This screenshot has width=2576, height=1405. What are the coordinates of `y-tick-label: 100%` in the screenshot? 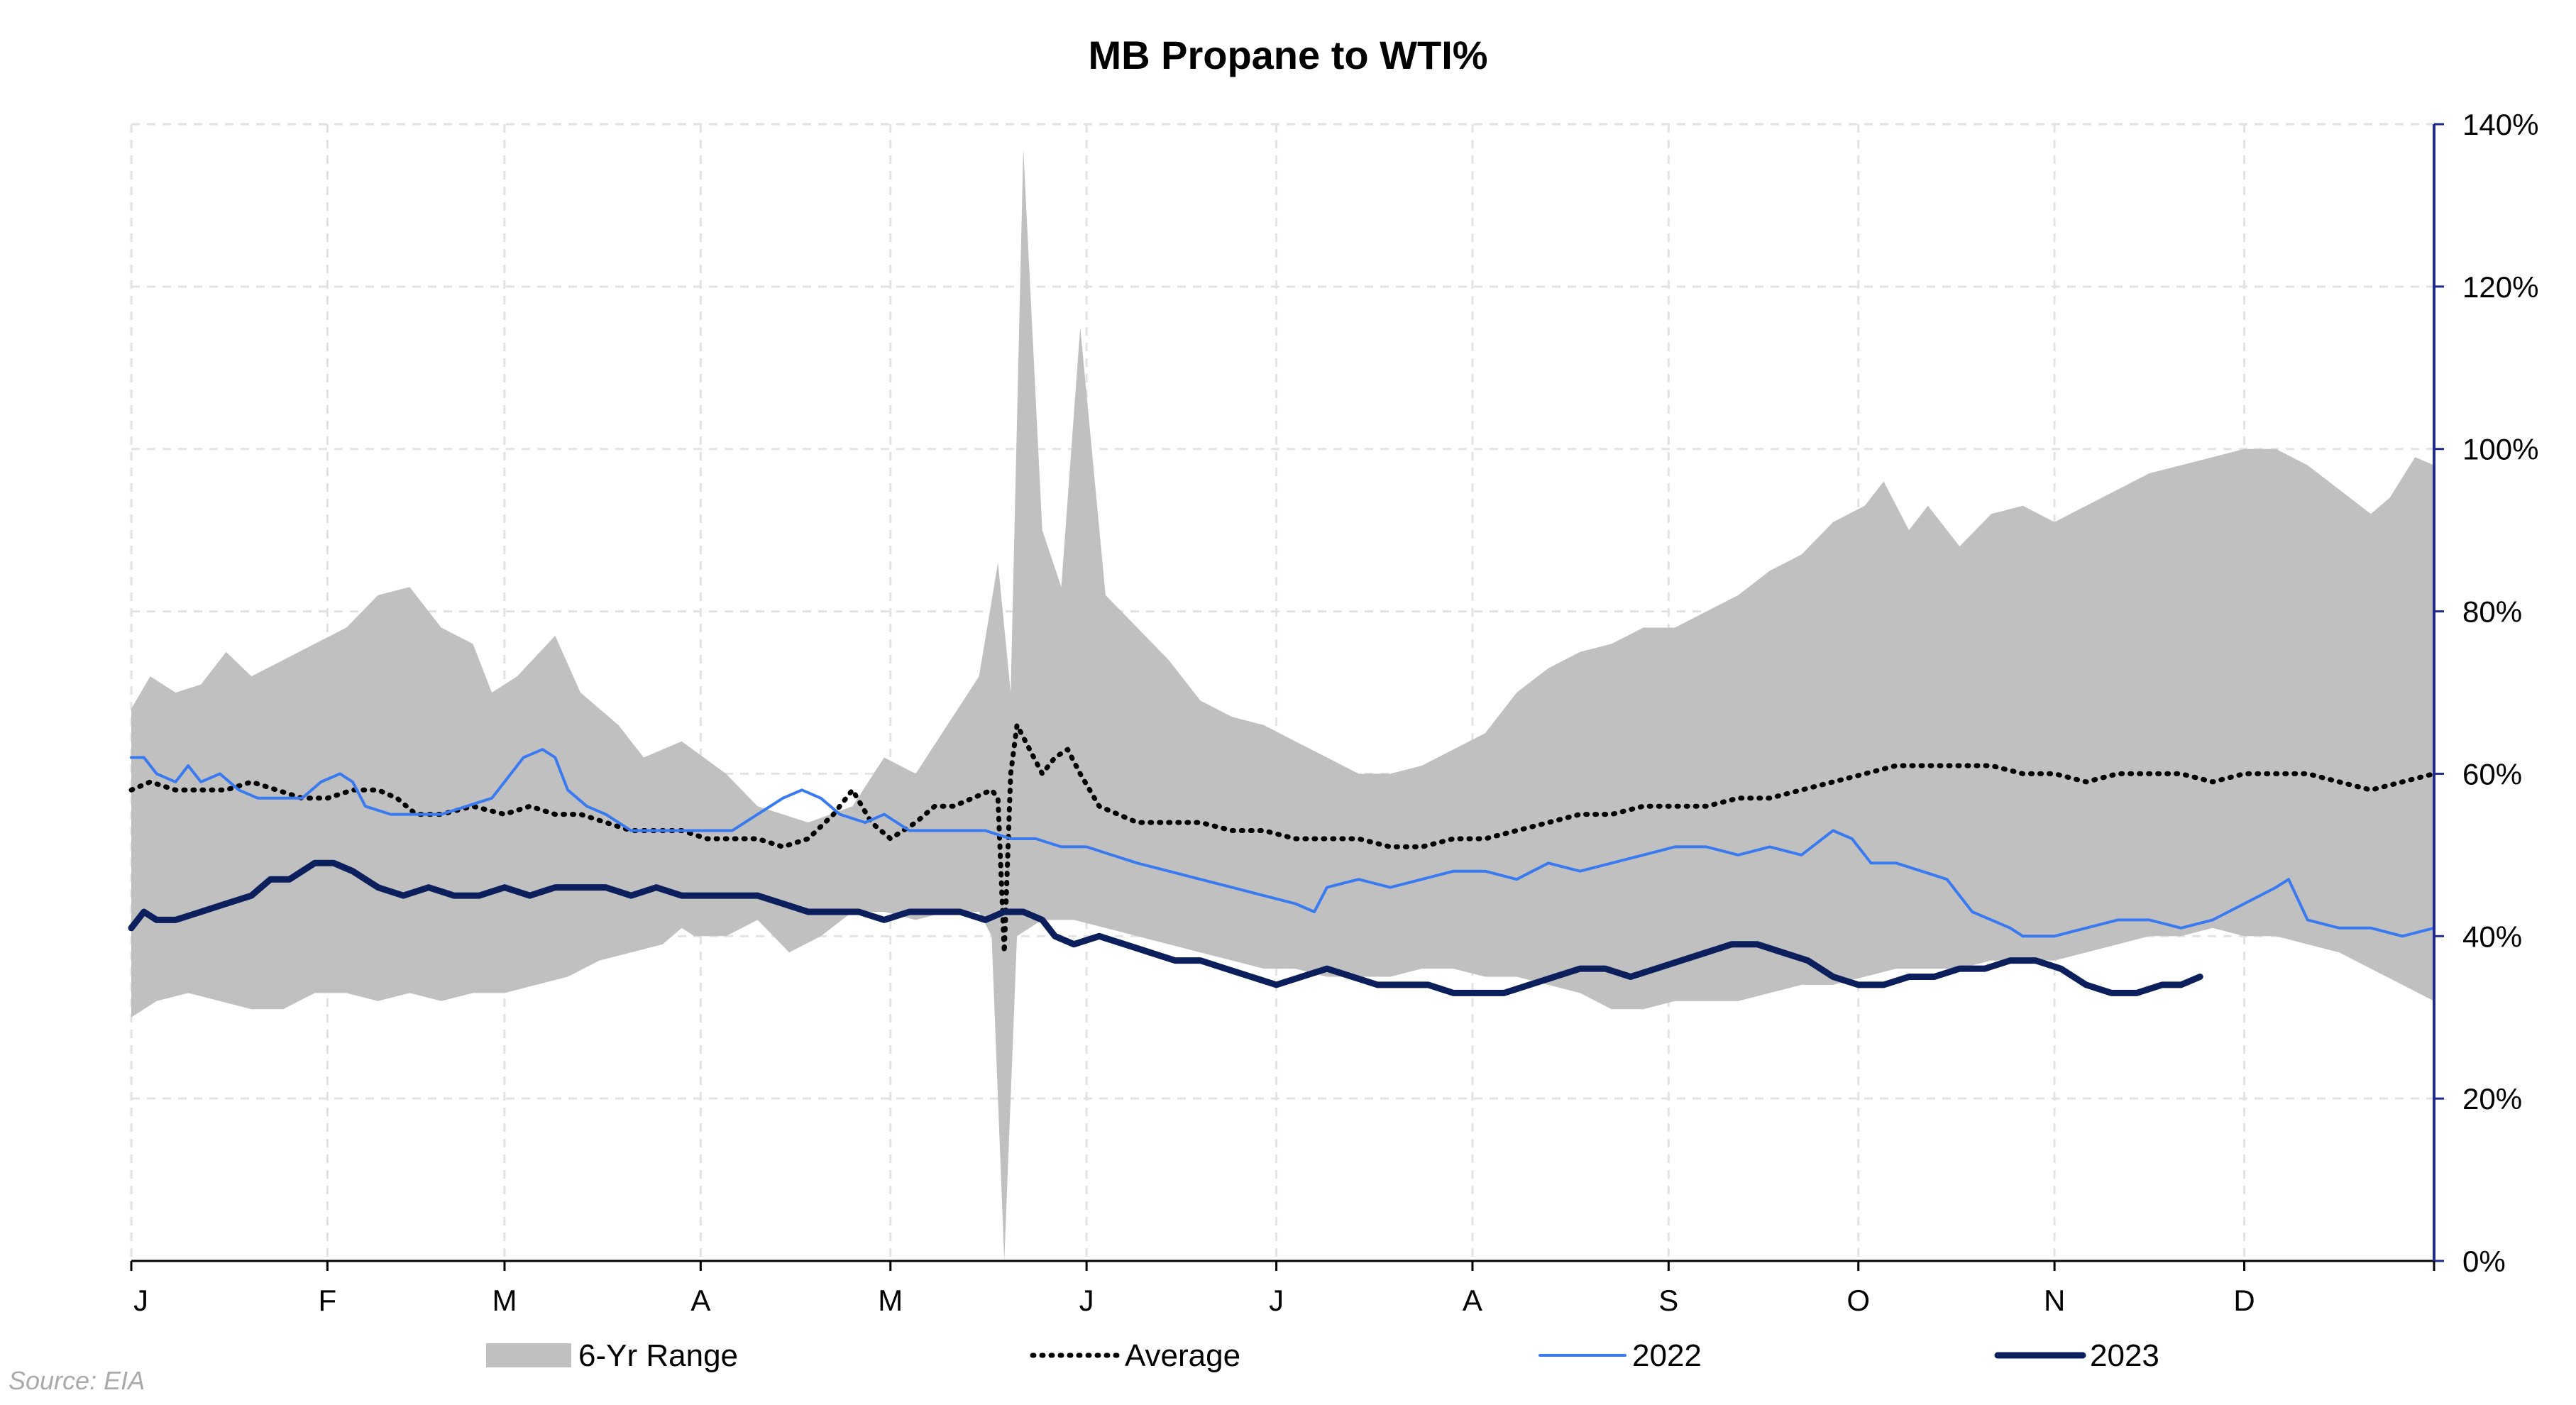 It's located at (2500, 449).